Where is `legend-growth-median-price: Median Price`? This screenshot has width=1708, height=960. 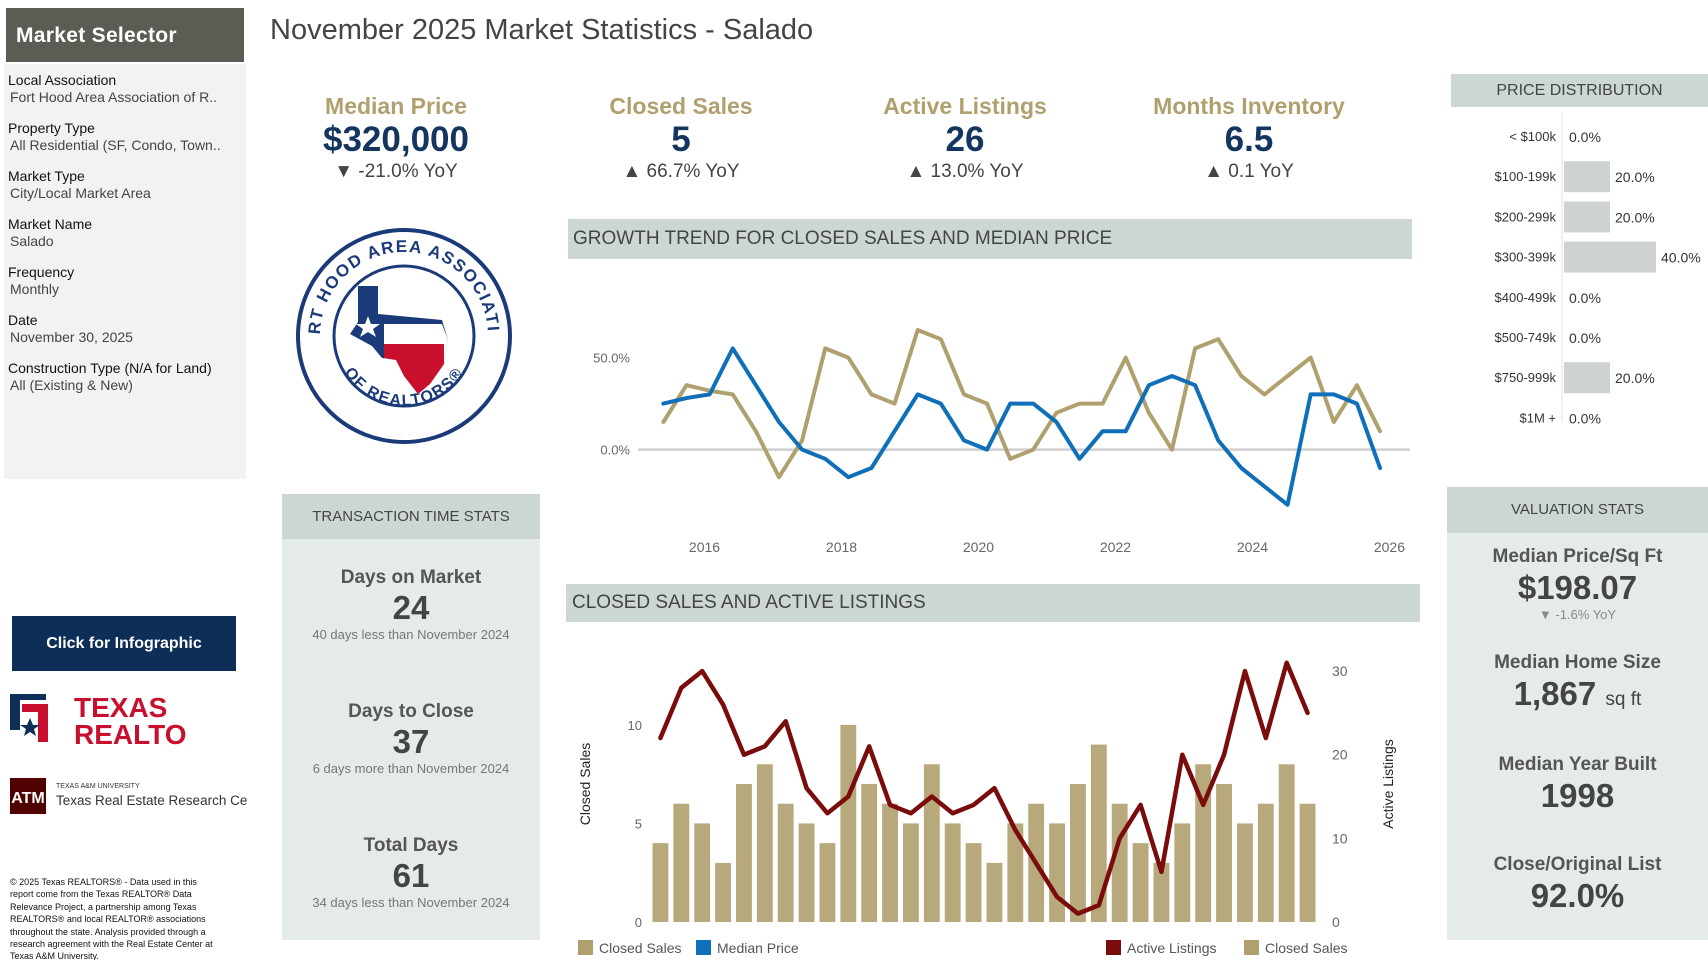 legend-growth-median-price: Median Price is located at coordinates (747, 948).